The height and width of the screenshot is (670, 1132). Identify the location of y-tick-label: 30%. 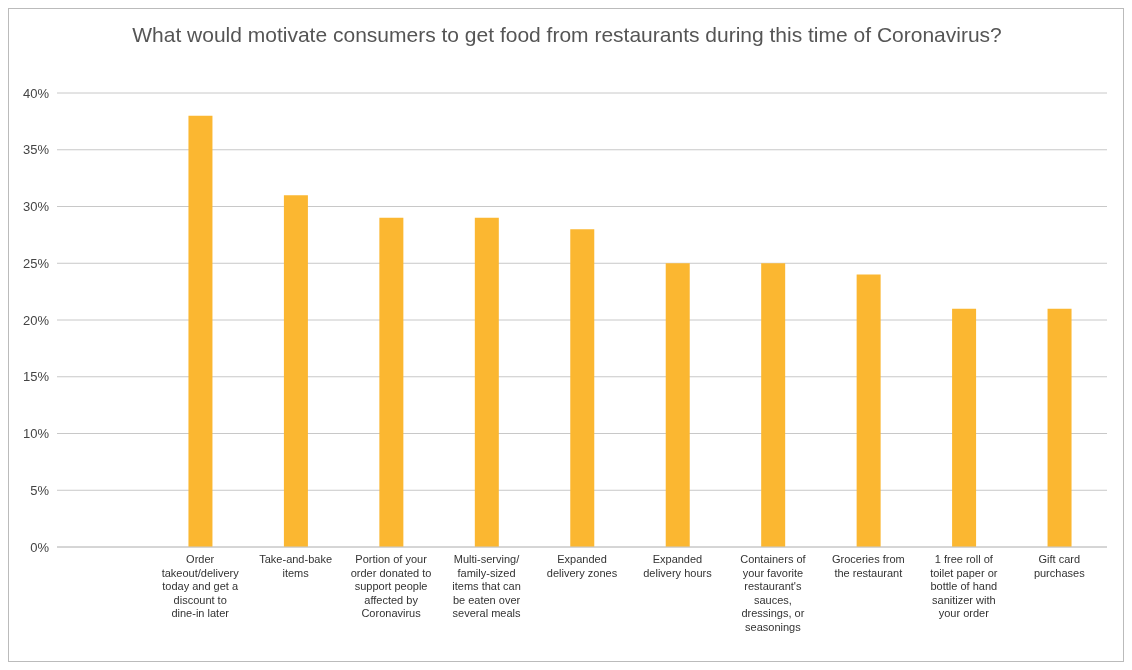
(36, 207).